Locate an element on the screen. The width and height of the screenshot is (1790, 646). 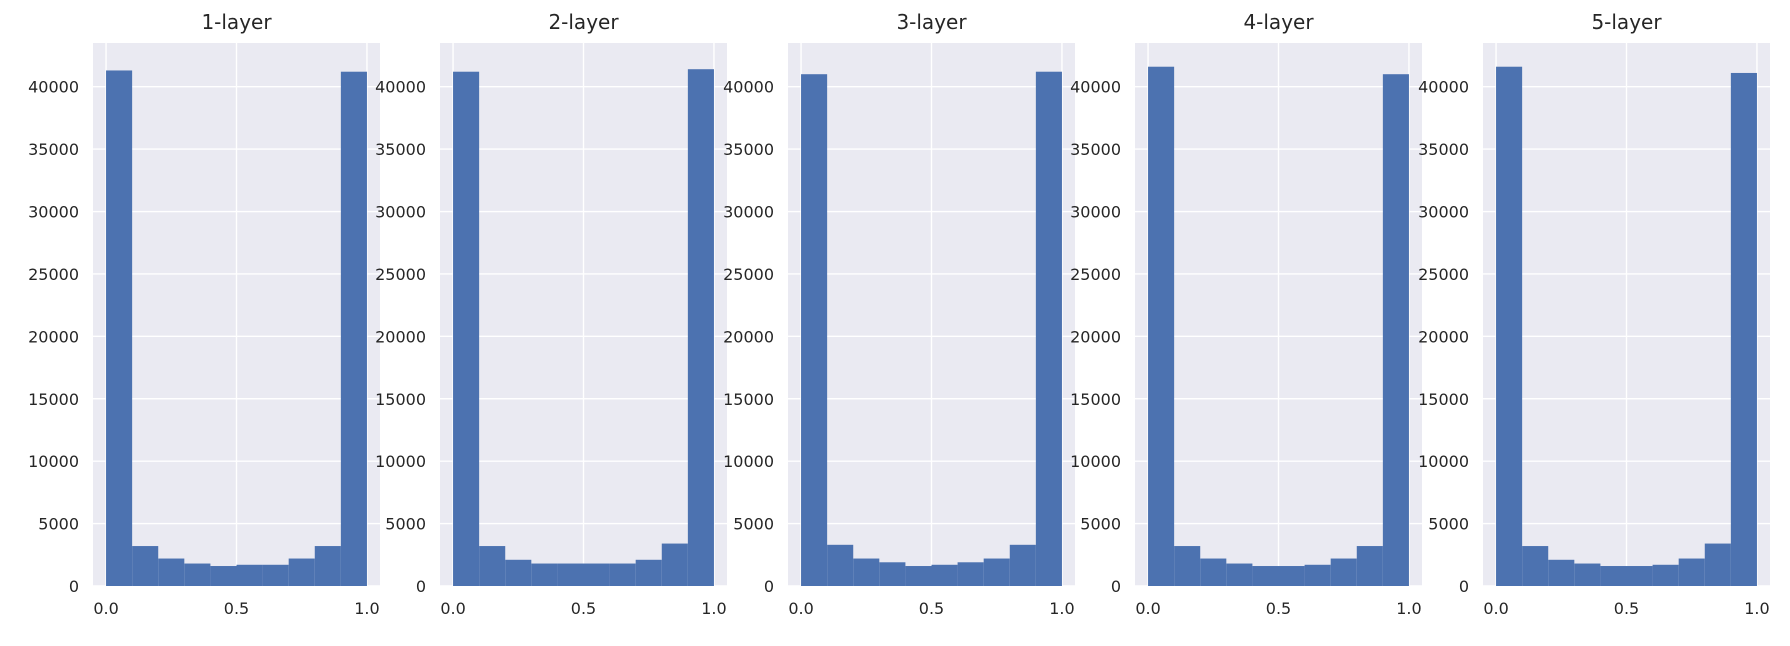
subplot-title: 3-layer is located at coordinates (931, 22).